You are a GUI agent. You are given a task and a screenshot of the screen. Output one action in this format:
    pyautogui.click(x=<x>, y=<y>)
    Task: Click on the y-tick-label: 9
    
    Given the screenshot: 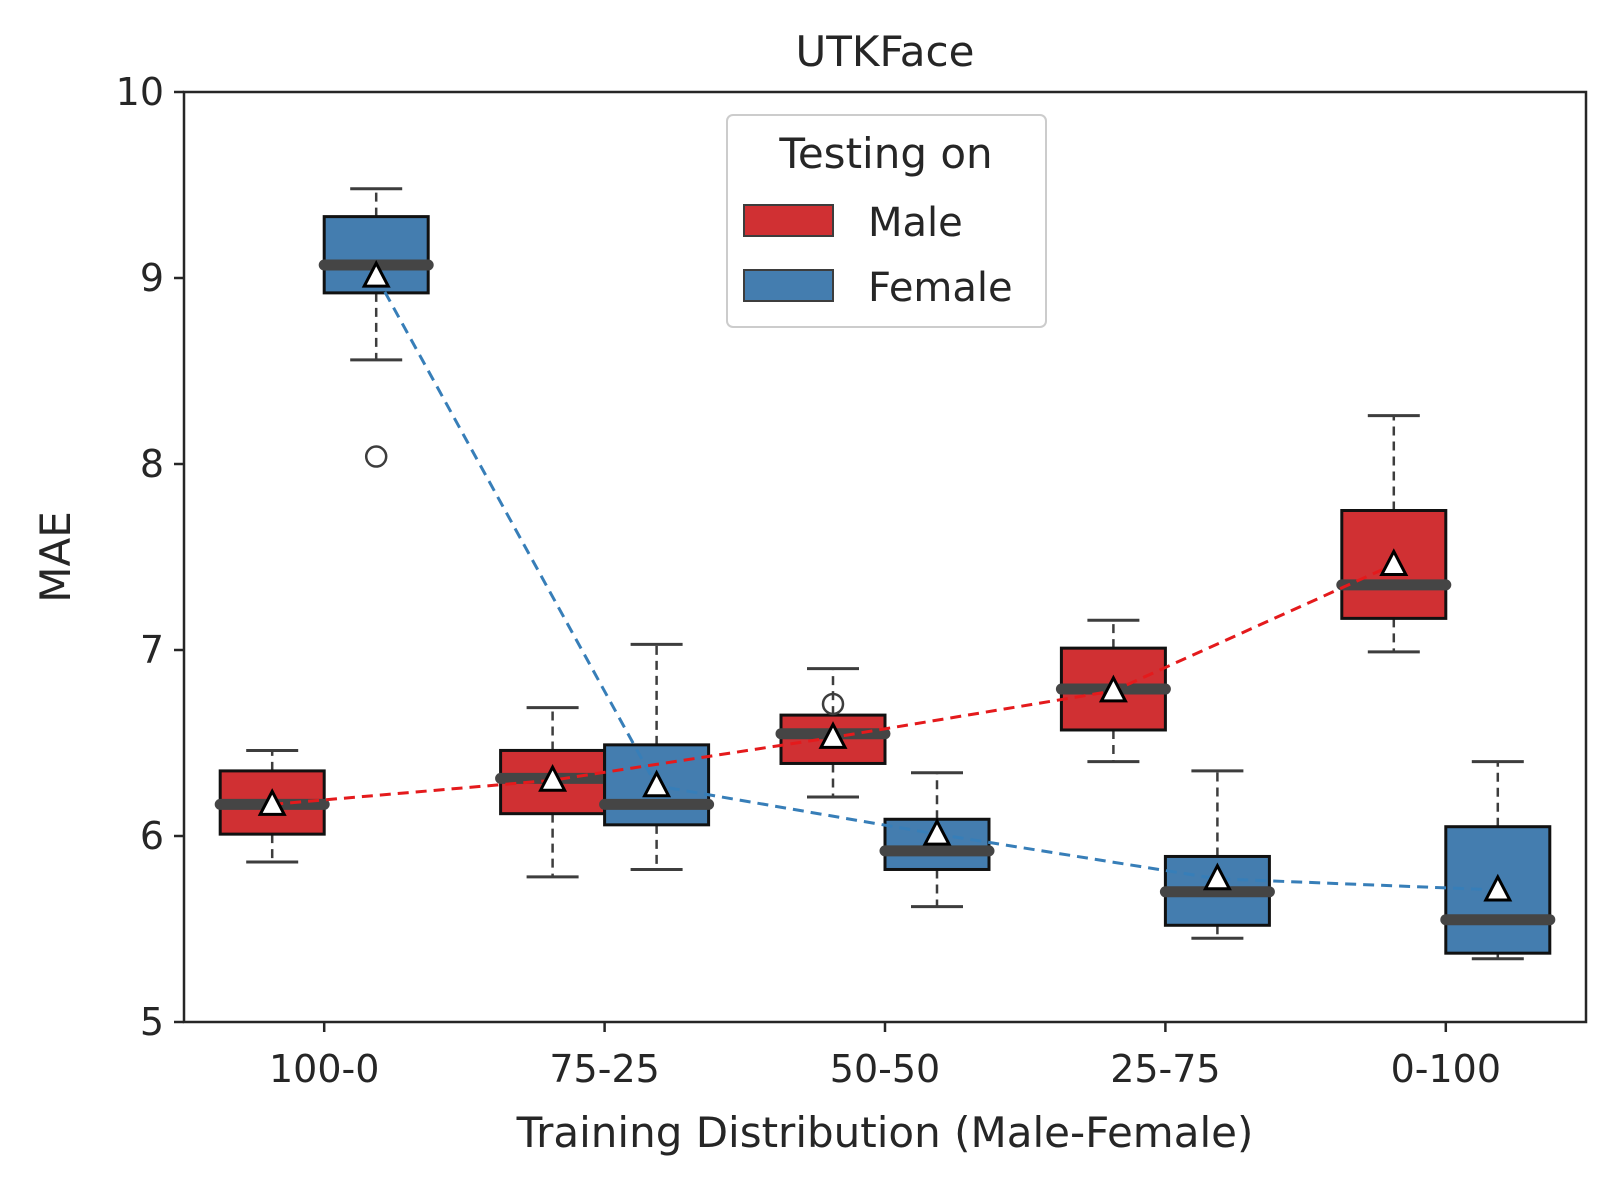 What is the action you would take?
    pyautogui.click(x=152, y=278)
    